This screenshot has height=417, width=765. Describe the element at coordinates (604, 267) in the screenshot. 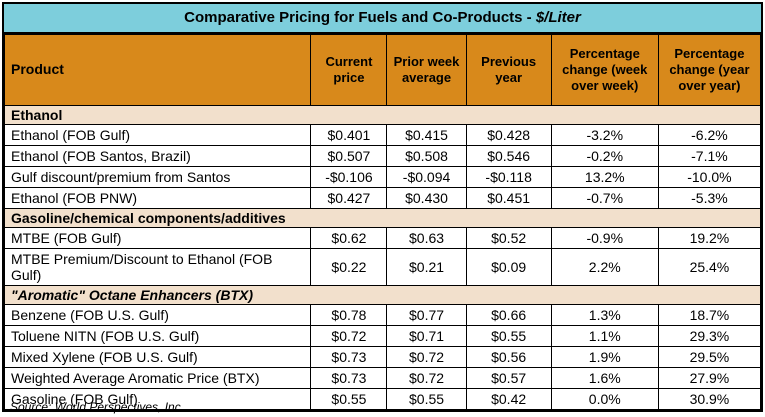

I see `wow-change-cell: 2.2%` at that location.